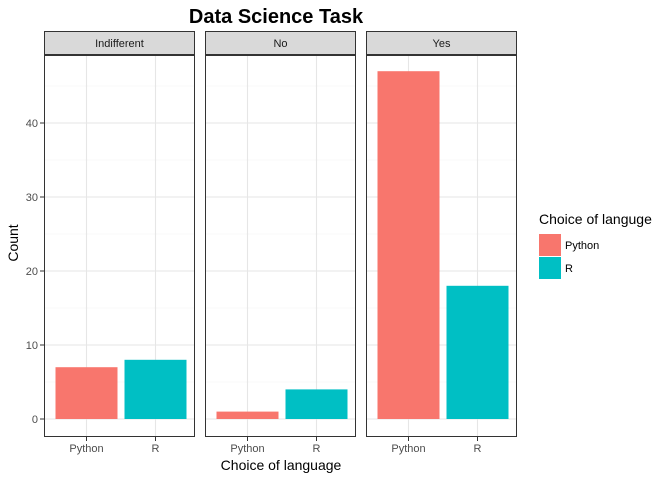 This screenshot has width=672, height=480. What do you see at coordinates (281, 465) in the screenshot?
I see `x-axis-title: Choice of language` at bounding box center [281, 465].